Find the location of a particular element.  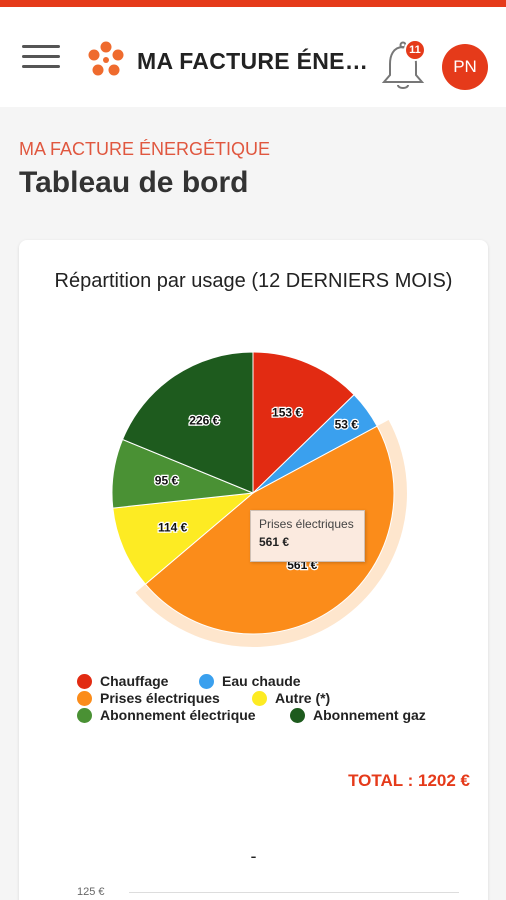

legend-label: Chauffage is located at coordinates (134, 681).